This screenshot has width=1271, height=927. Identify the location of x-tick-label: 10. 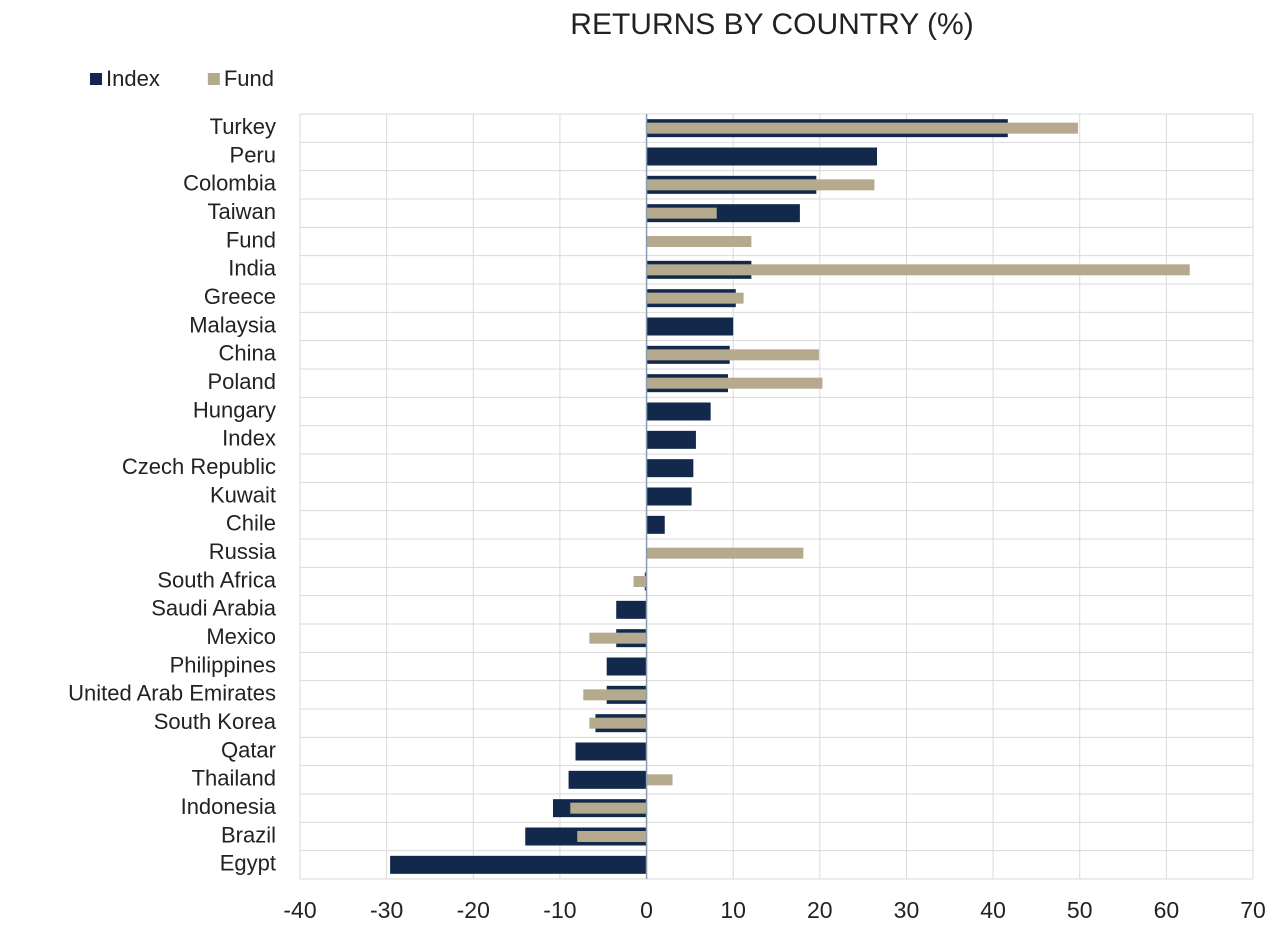
(733, 910).